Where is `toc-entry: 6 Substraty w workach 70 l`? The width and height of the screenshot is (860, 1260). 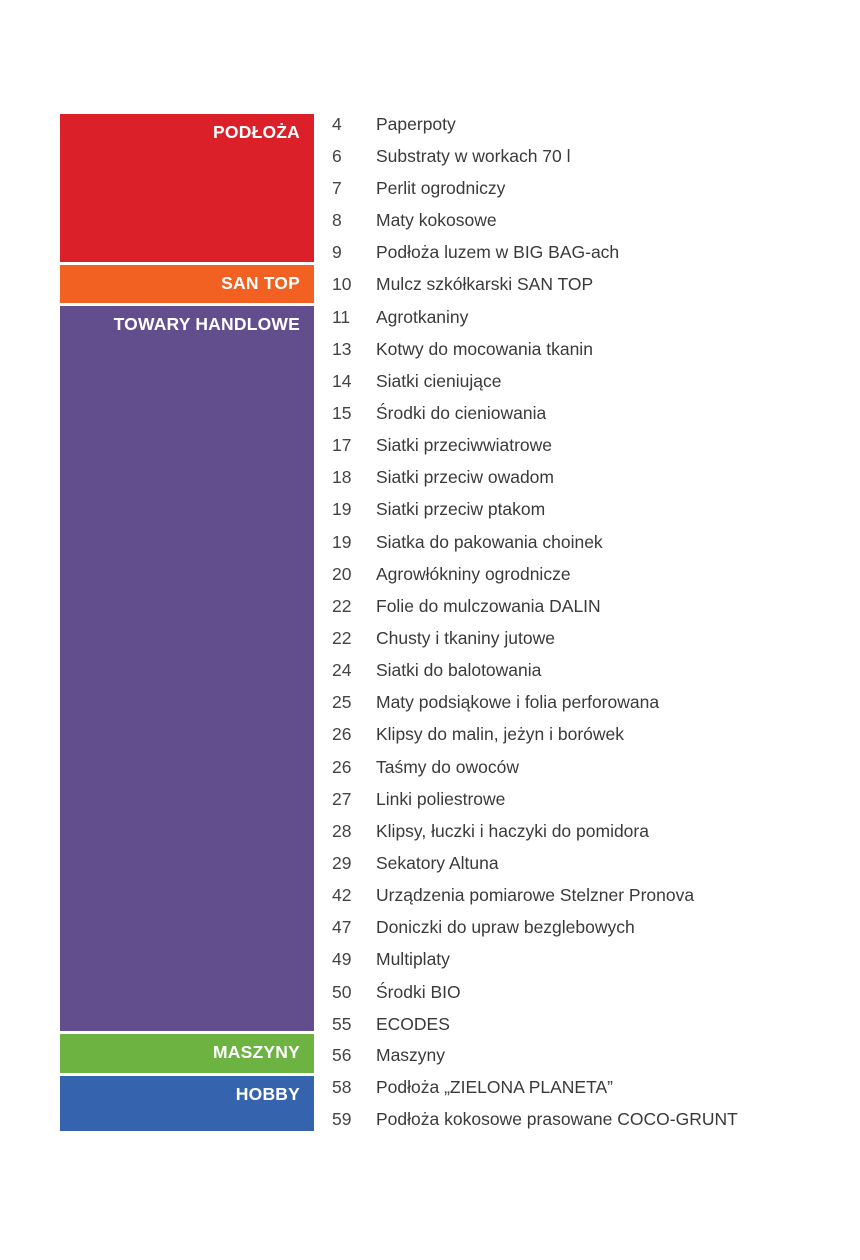
toc-entry: 6 Substraty w workach 70 l is located at coordinates (451, 156).